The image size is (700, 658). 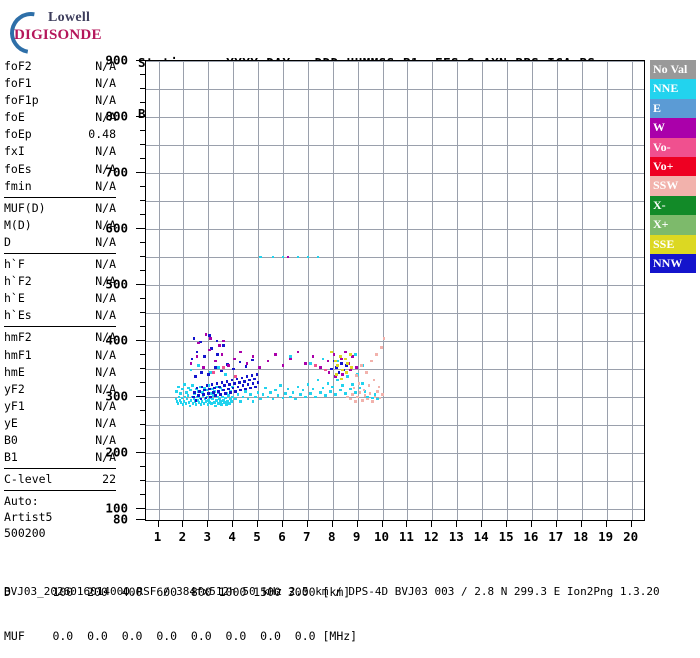 What do you see at coordinates (18, 168) in the screenshot?
I see `param-key: foEs` at bounding box center [18, 168].